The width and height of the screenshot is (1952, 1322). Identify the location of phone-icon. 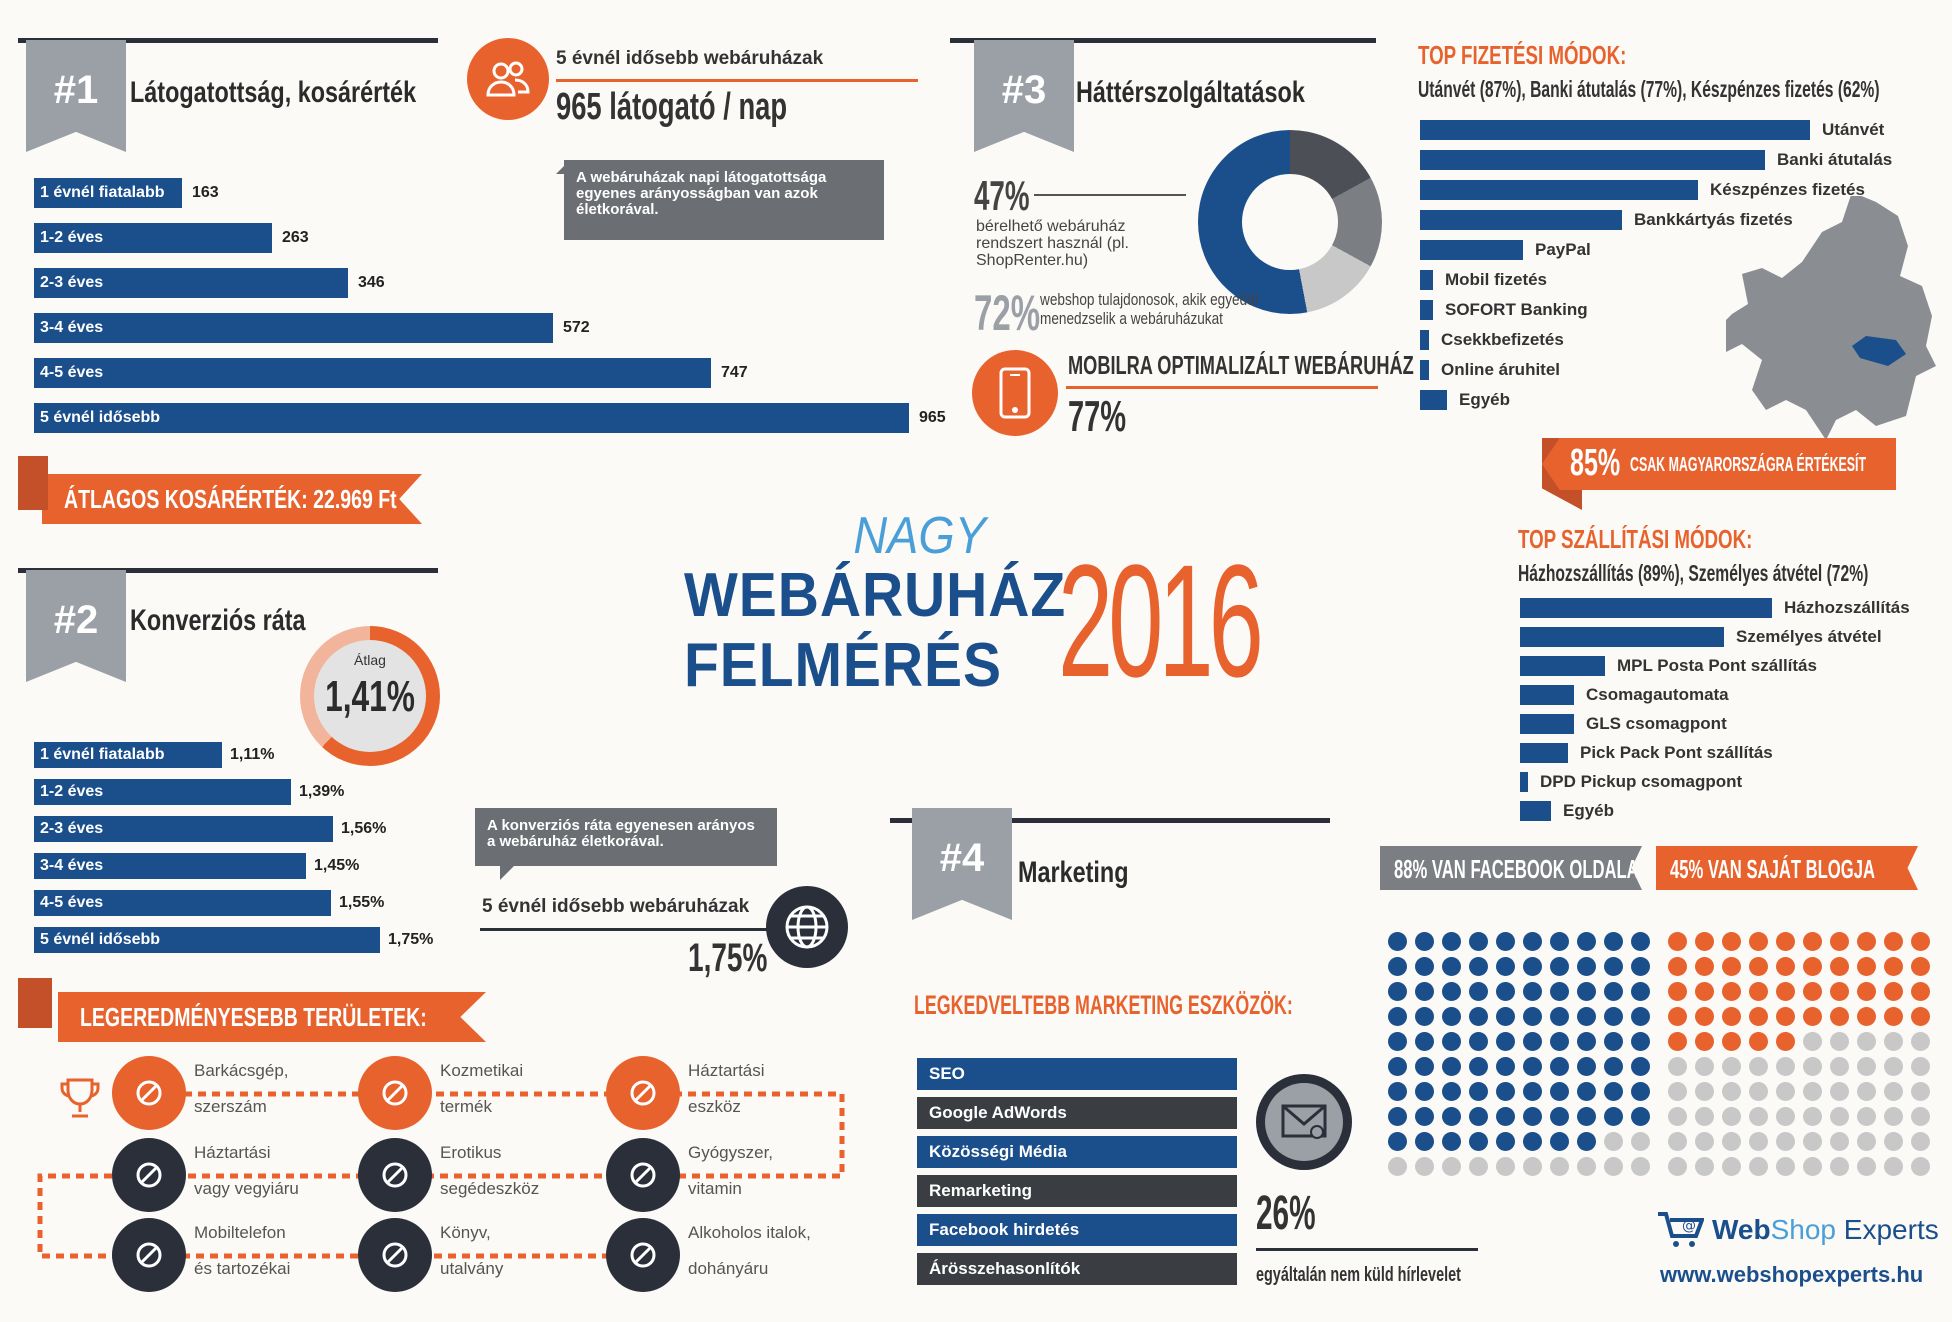
(149, 1255).